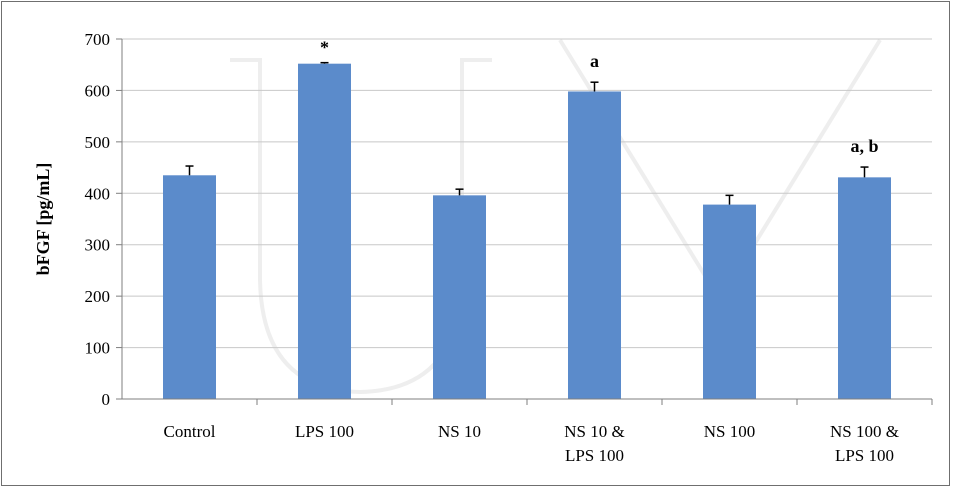  Describe the element at coordinates (864, 431) in the screenshot. I see `x-tick-label: NS 100 &` at that location.